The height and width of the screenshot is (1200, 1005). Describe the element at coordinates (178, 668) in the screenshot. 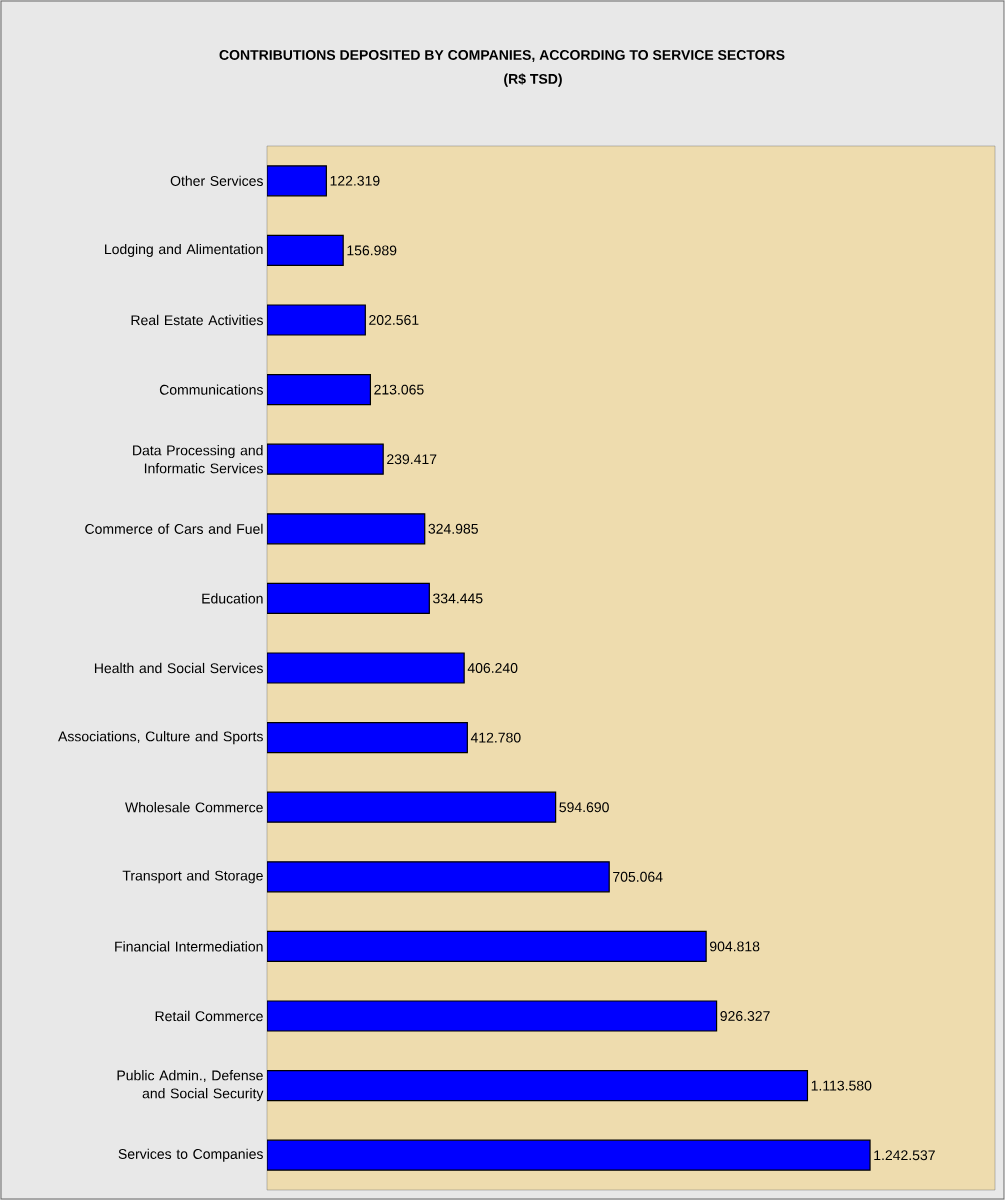

I see `y-tick-label: Health and Social Services` at that location.